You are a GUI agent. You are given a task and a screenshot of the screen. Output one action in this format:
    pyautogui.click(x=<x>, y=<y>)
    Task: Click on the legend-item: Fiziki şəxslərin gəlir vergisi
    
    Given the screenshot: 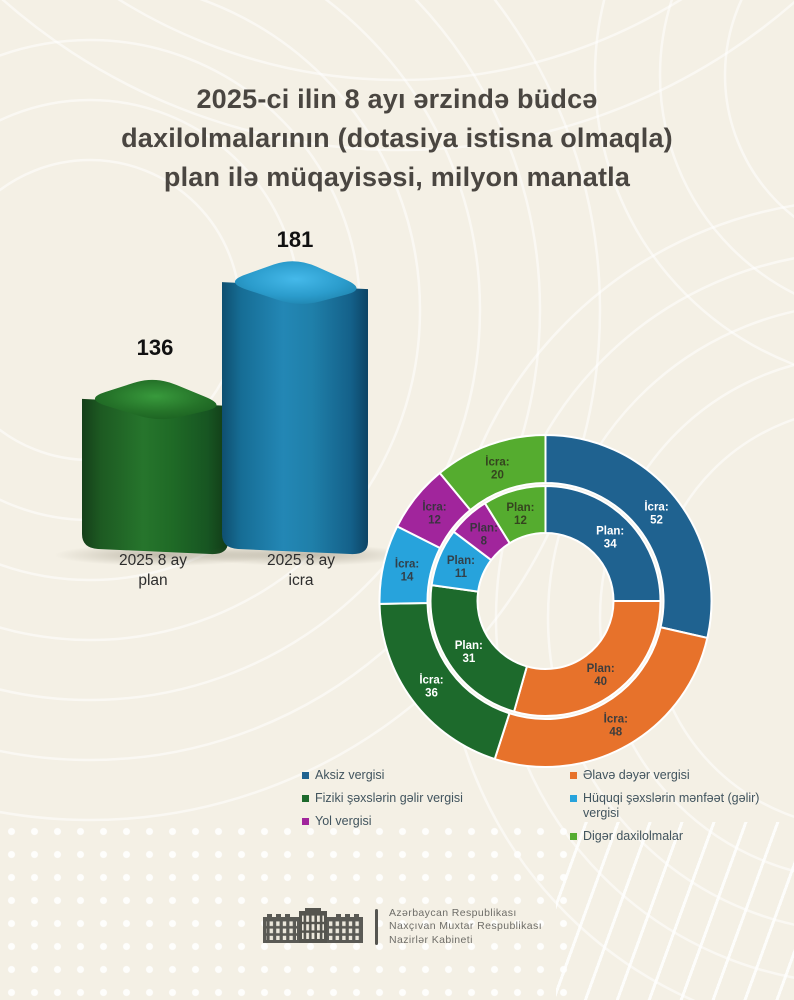 What is the action you would take?
    pyautogui.click(x=382, y=798)
    